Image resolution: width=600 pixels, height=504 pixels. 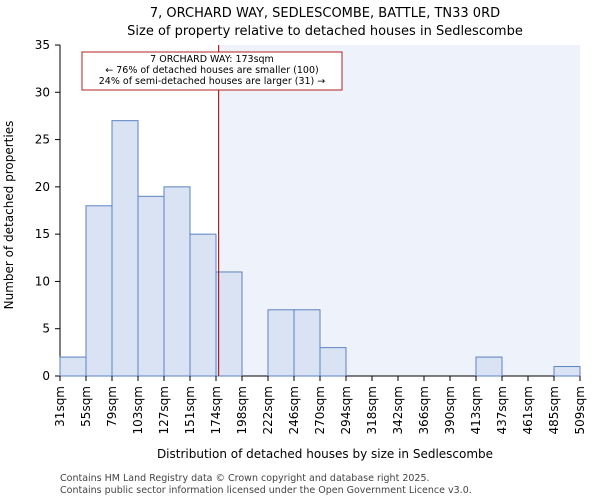 What do you see at coordinates (212, 59) in the screenshot?
I see `annotation-line: 7 ORCHARD WAY: 173sqm` at bounding box center [212, 59].